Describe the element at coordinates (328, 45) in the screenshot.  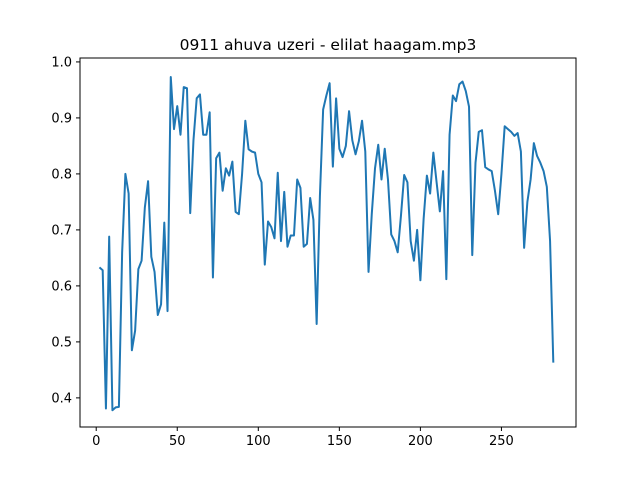
I see `chart-title: 0911 ahuva uzeri - elilat haagam.mp3` at that location.